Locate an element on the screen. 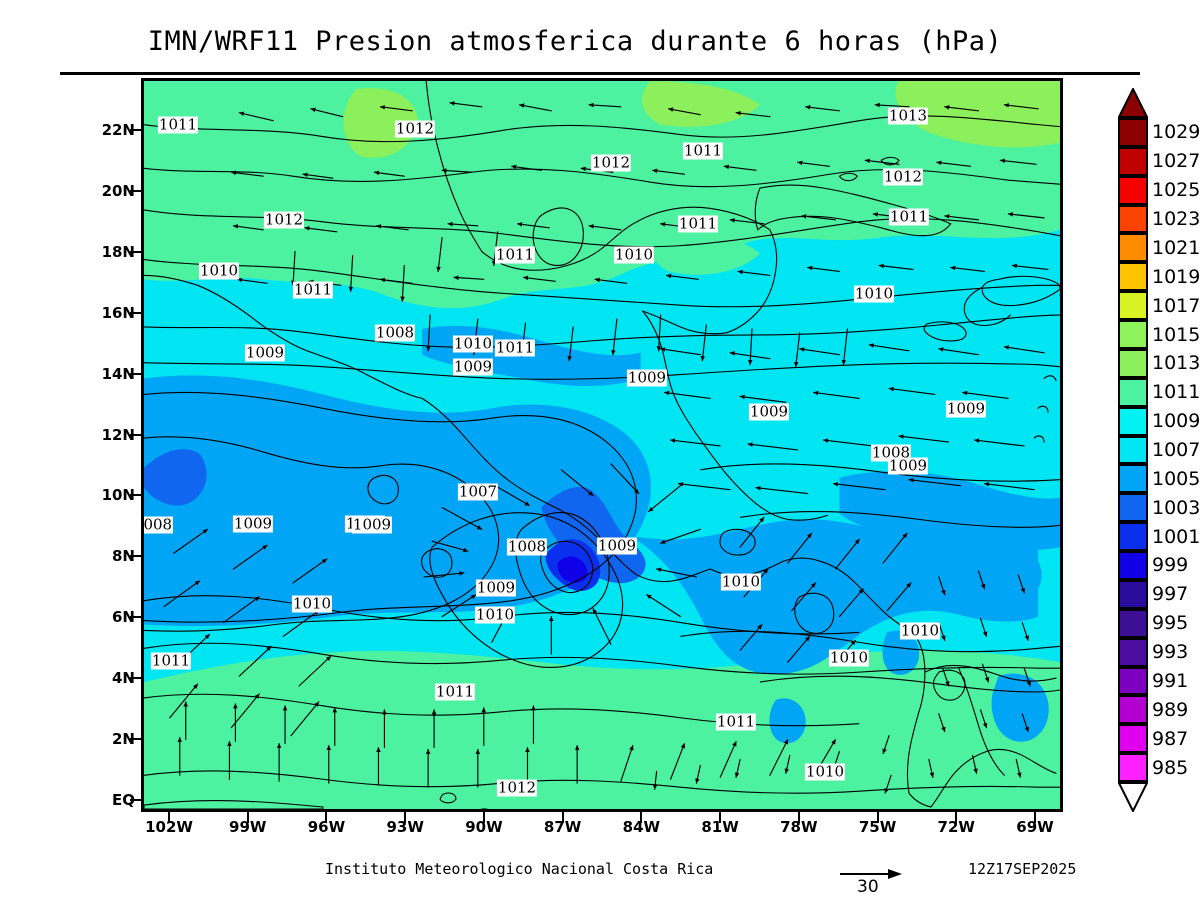 Image resolution: width=1200 pixels, height=900 pixels. colorbar-tick-label: 1009 is located at coordinates (1176, 421).